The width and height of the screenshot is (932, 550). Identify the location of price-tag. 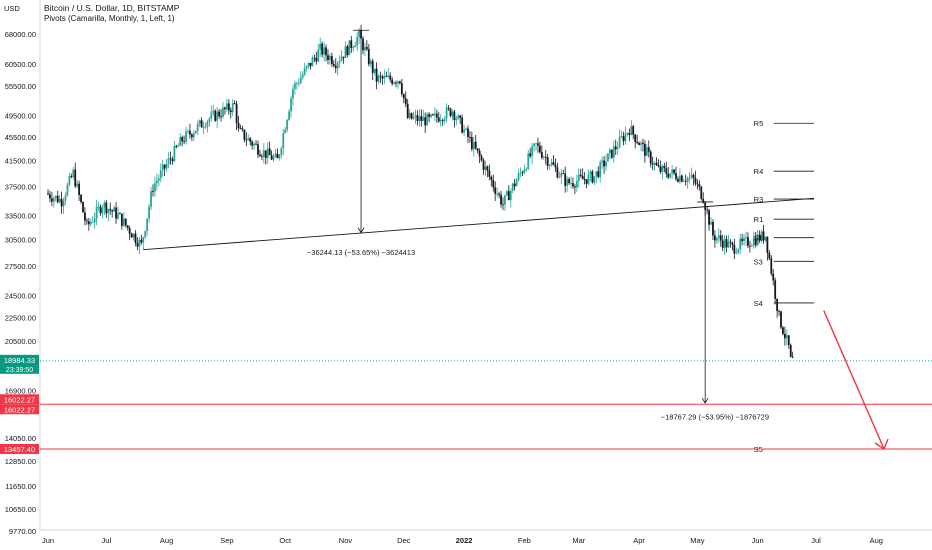
(19, 399).